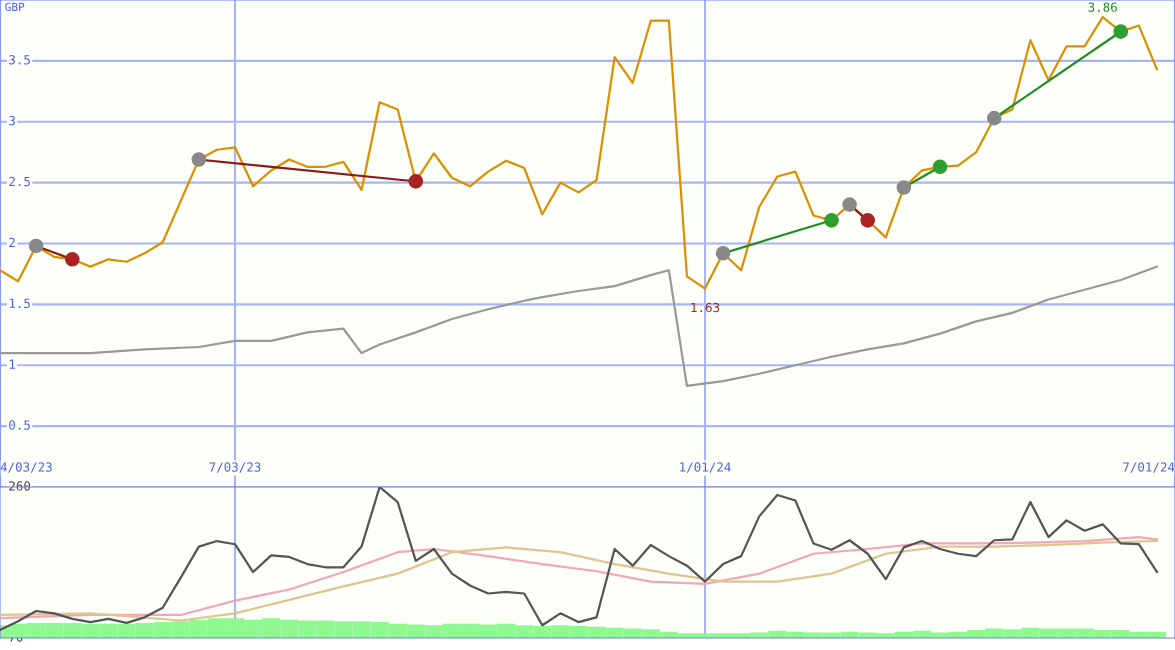 The height and width of the screenshot is (650, 1175). Describe the element at coordinates (1102, 7) in the screenshot. I see `annotation: 3.86` at that location.